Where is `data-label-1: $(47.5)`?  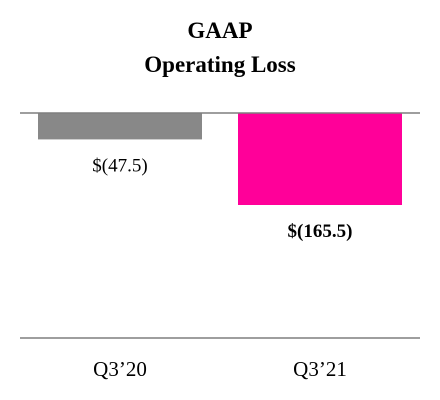 data-label-1: $(47.5) is located at coordinates (119, 165).